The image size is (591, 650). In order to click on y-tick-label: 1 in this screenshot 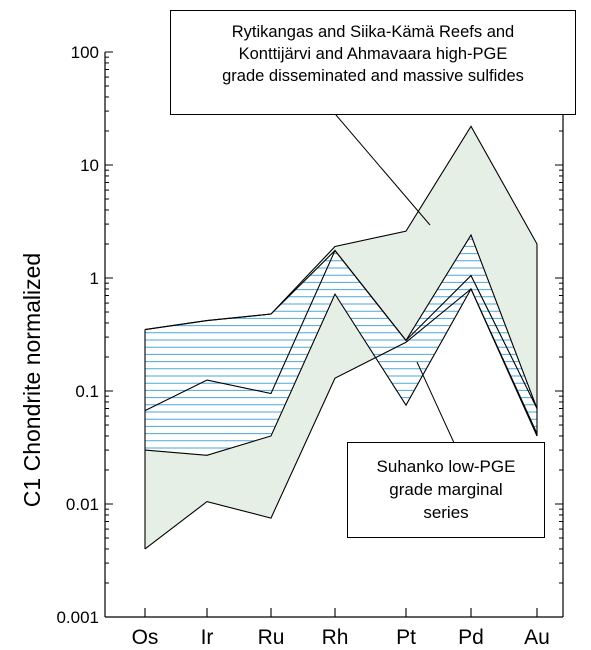, I will do `click(94, 278)`.